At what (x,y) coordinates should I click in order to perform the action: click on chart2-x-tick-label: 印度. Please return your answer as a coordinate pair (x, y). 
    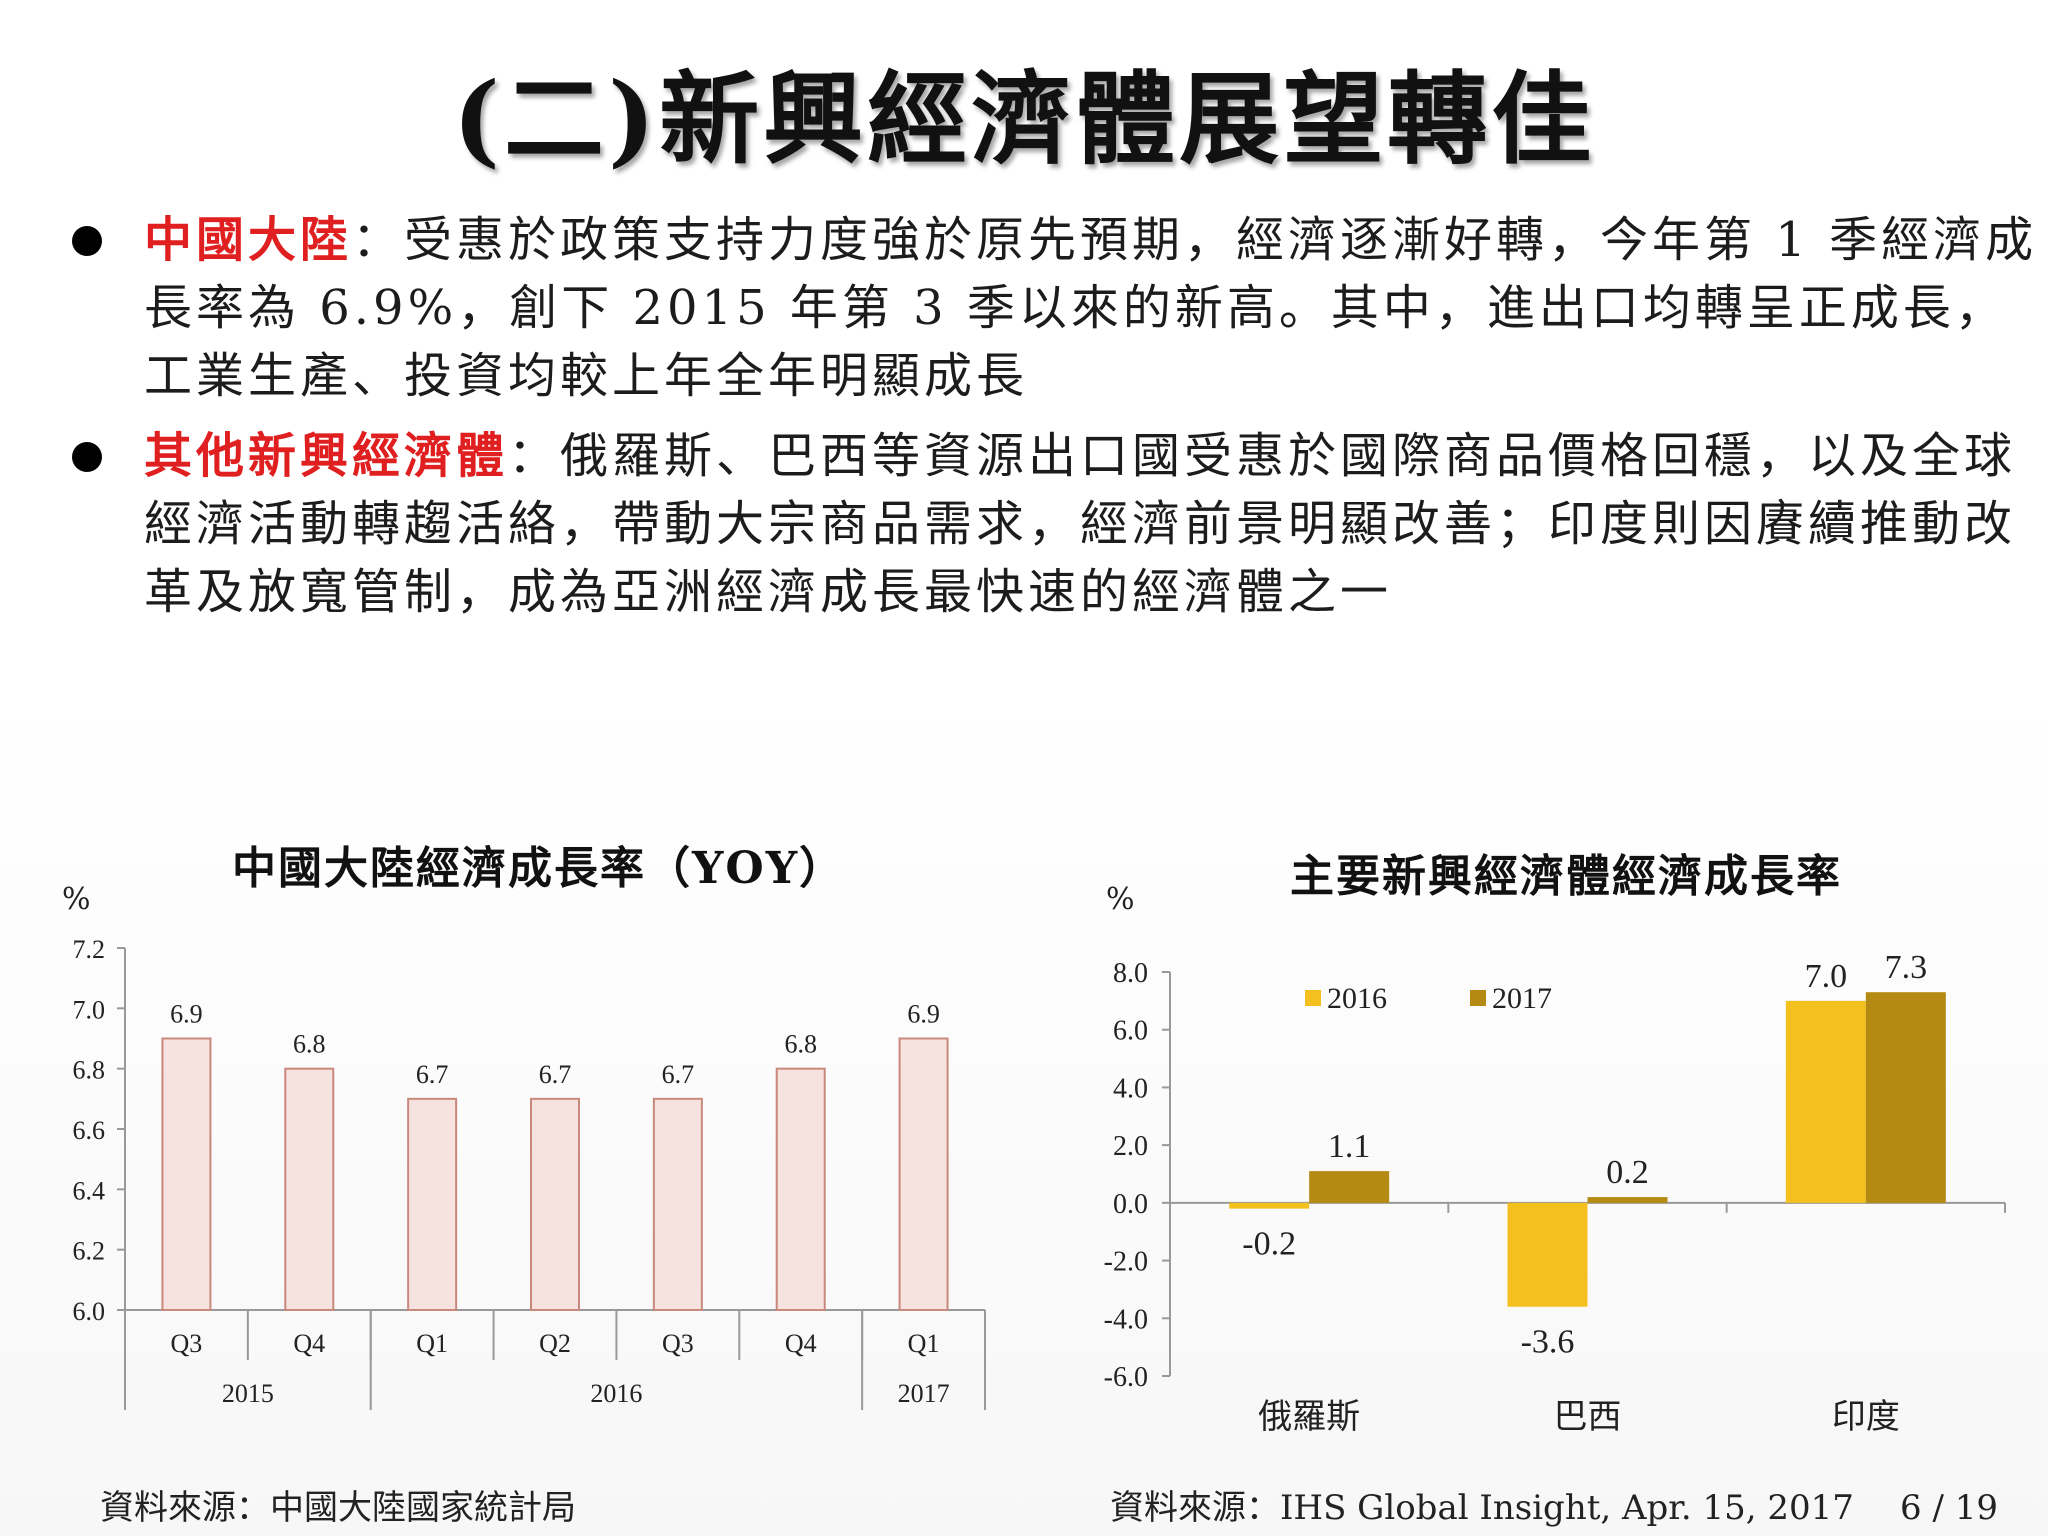
    Looking at the image, I should click on (1866, 1417).